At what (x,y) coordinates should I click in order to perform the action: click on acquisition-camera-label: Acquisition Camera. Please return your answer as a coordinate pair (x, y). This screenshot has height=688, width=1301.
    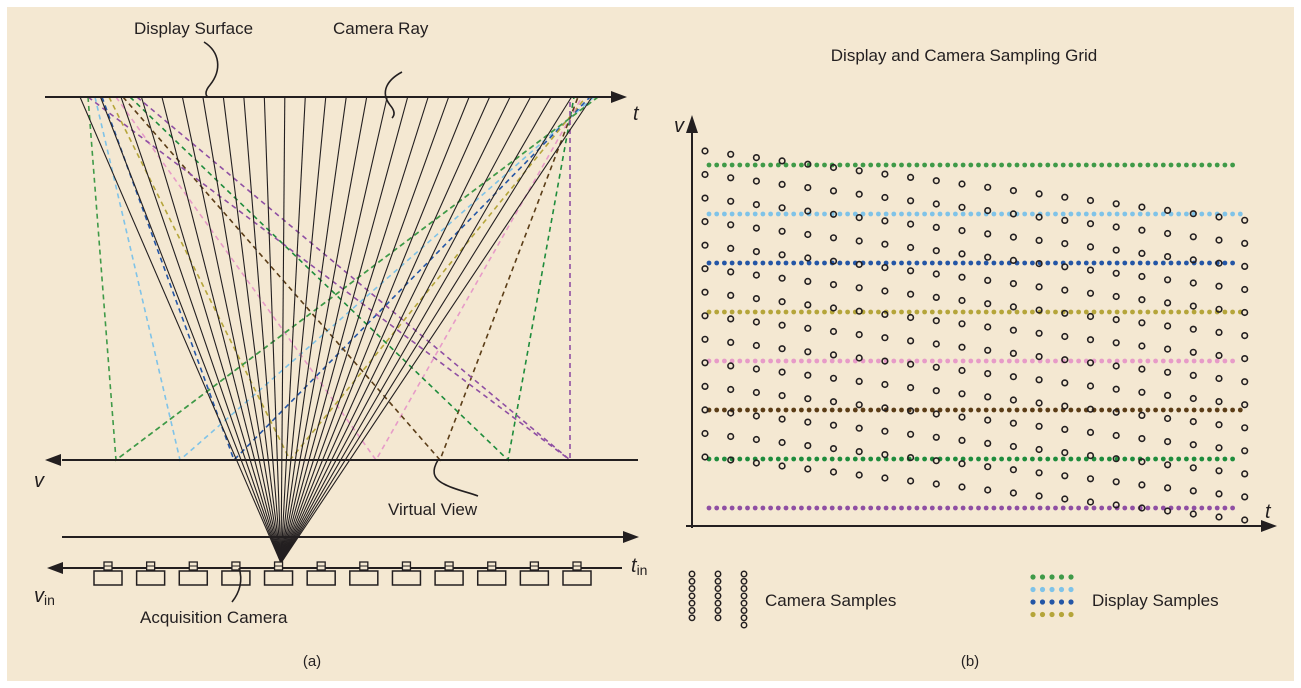
    Looking at the image, I should click on (214, 617).